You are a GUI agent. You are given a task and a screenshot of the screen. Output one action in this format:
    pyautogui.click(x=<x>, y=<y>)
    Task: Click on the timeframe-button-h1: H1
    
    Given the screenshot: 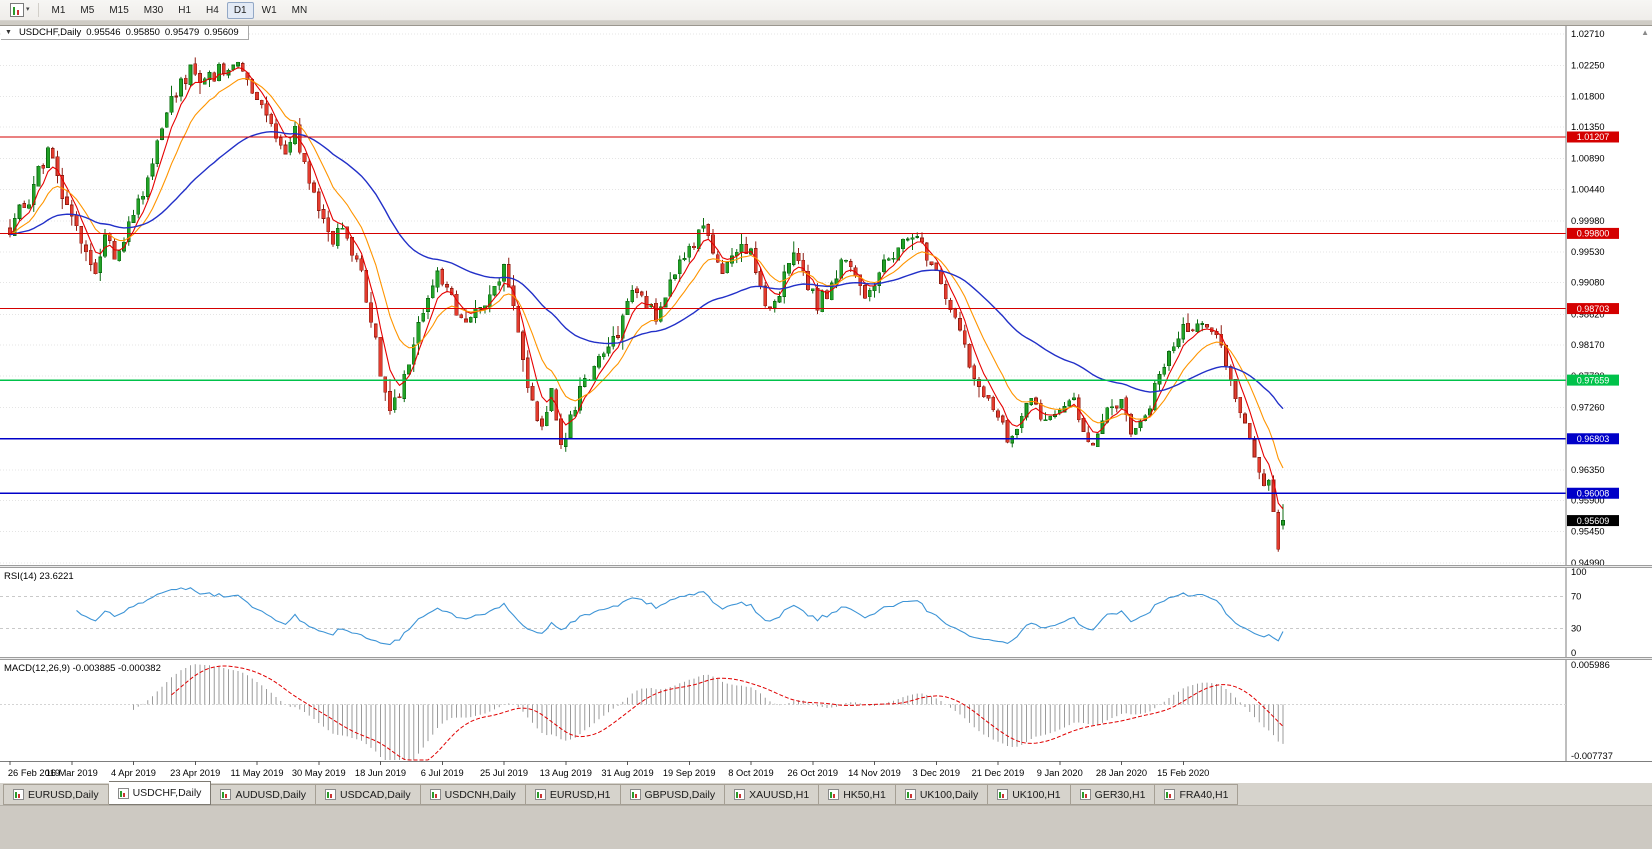 What is the action you would take?
    pyautogui.click(x=185, y=10)
    